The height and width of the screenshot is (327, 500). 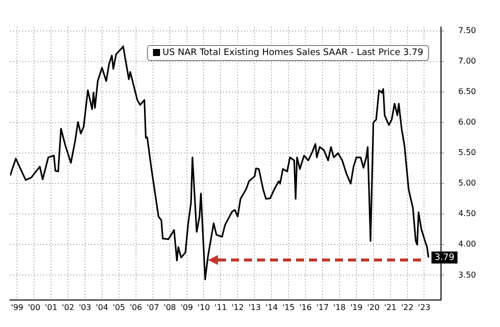 I want to click on x-tick-label: '02, so click(x=68, y=307).